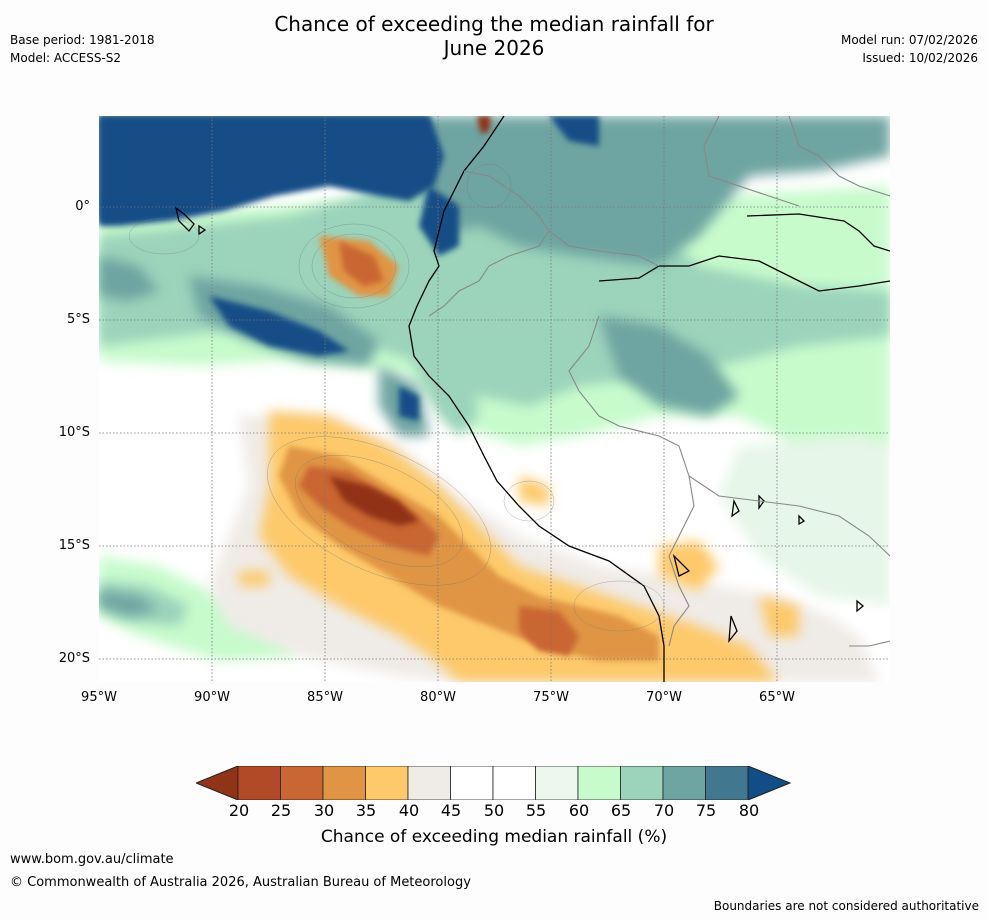 This screenshot has height=919, width=988. What do you see at coordinates (66, 58) in the screenshot?
I see `model-name: Model: ACCESS-S2` at bounding box center [66, 58].